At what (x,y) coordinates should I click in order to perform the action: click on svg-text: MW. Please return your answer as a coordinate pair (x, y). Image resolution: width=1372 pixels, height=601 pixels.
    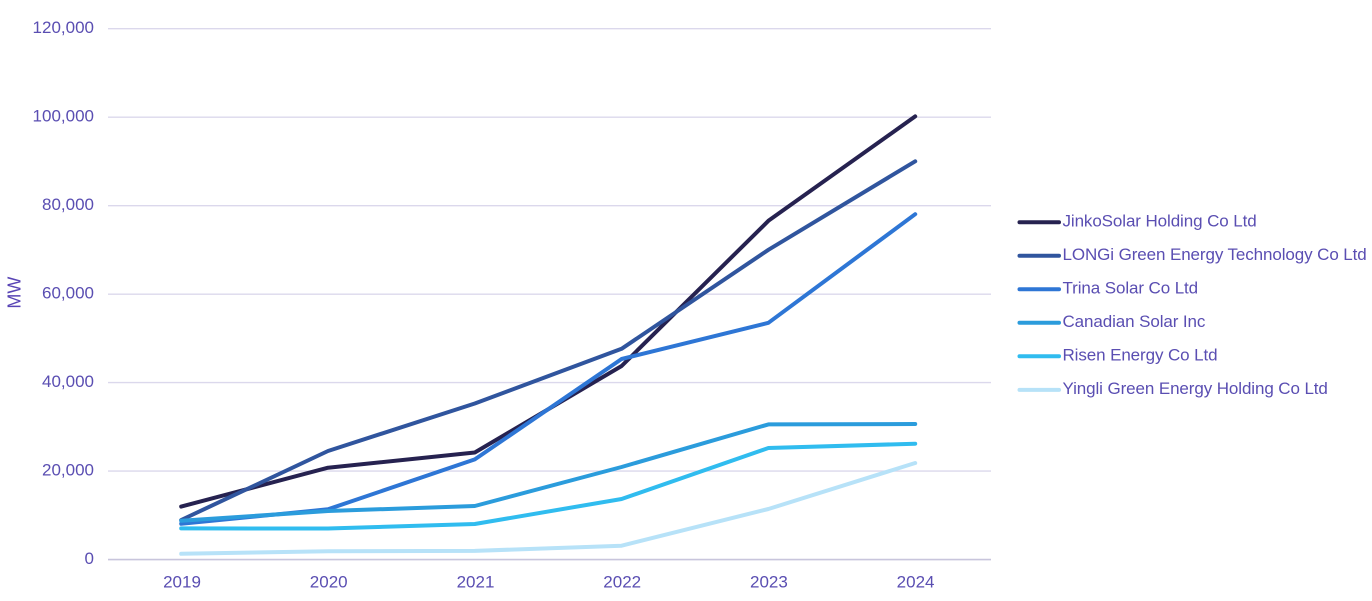
    Looking at the image, I should click on (15, 293).